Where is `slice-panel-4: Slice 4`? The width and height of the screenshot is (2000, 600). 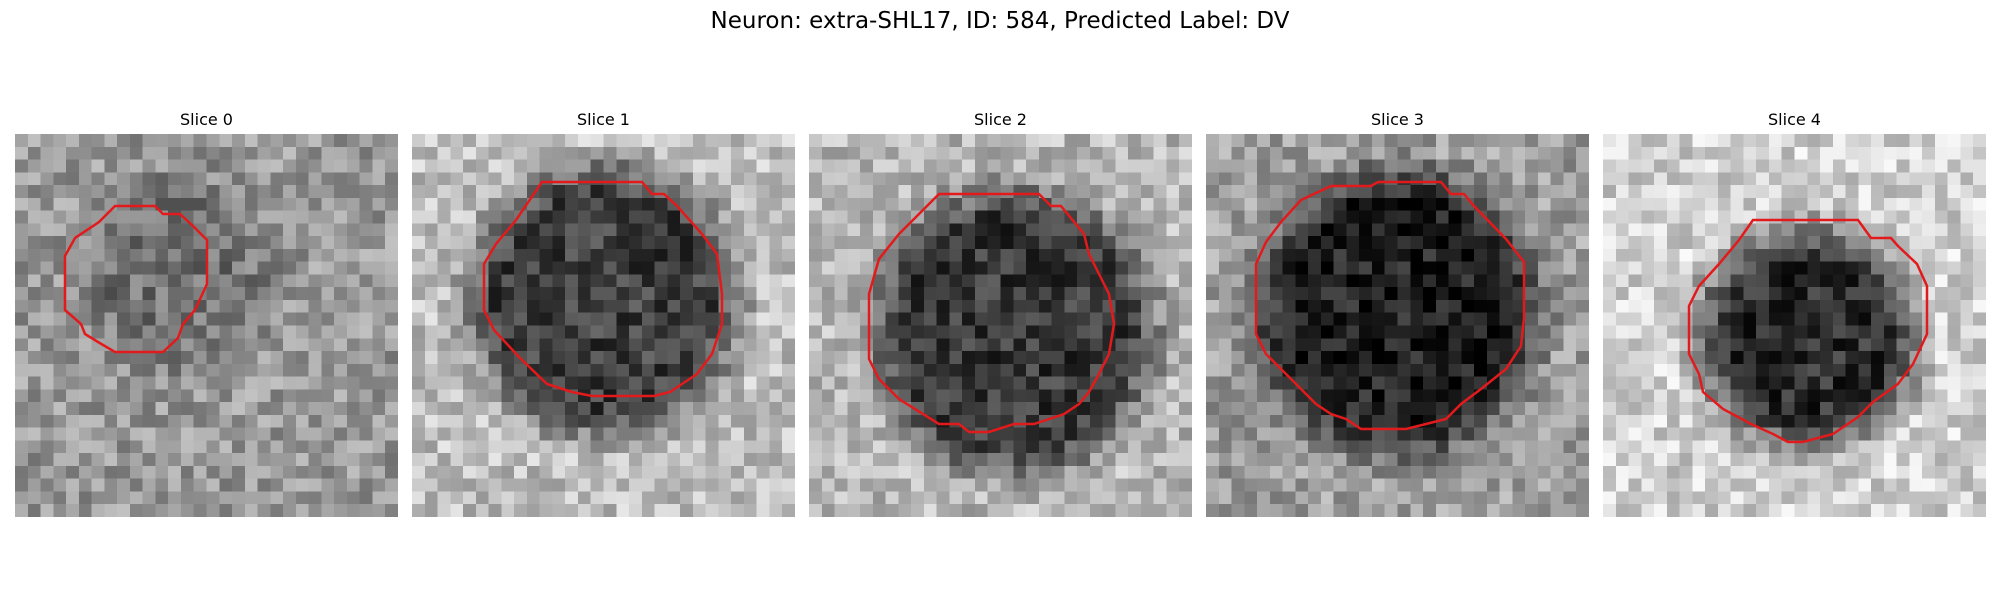
slice-panel-4: Slice 4 is located at coordinates (1794, 320).